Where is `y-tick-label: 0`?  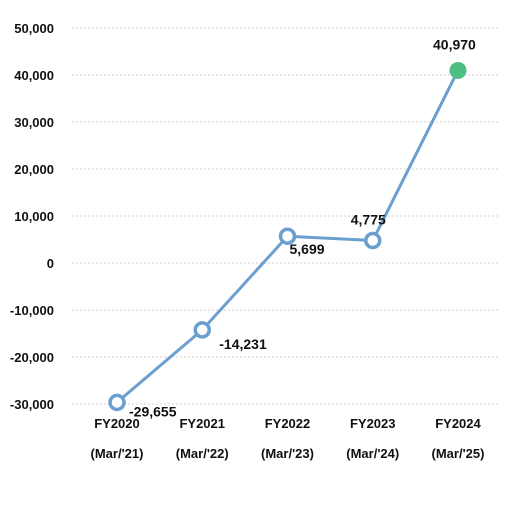
y-tick-label: 0 is located at coordinates (50, 263).